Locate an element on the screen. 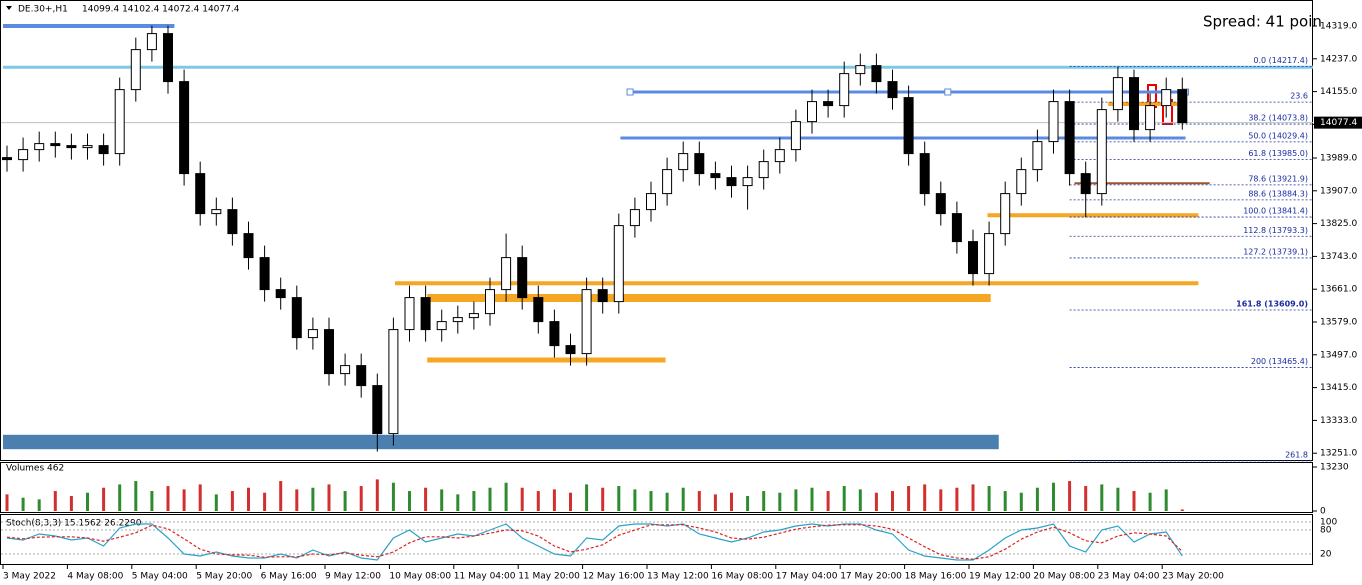 The image size is (1362, 585). x-tick-label: 11 May 20:00 is located at coordinates (549, 577).